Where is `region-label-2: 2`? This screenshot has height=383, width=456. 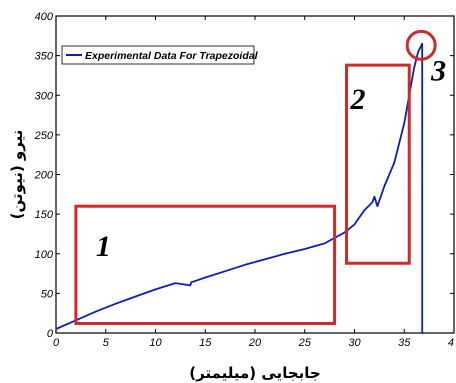 region-label-2: 2 is located at coordinates (358, 99).